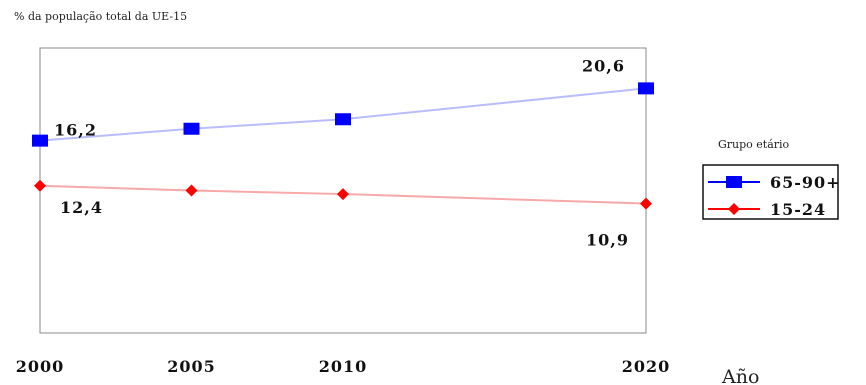 The image size is (866, 385). What do you see at coordinates (646, 88) in the screenshot?
I see `data-point-65-90+-2020` at bounding box center [646, 88].